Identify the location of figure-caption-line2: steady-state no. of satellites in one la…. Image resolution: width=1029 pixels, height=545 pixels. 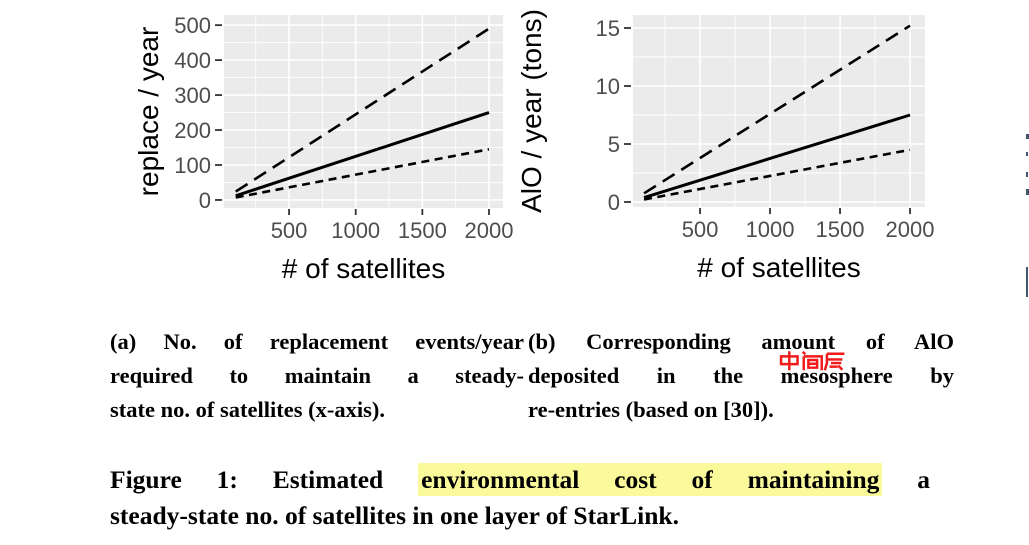
(394, 515).